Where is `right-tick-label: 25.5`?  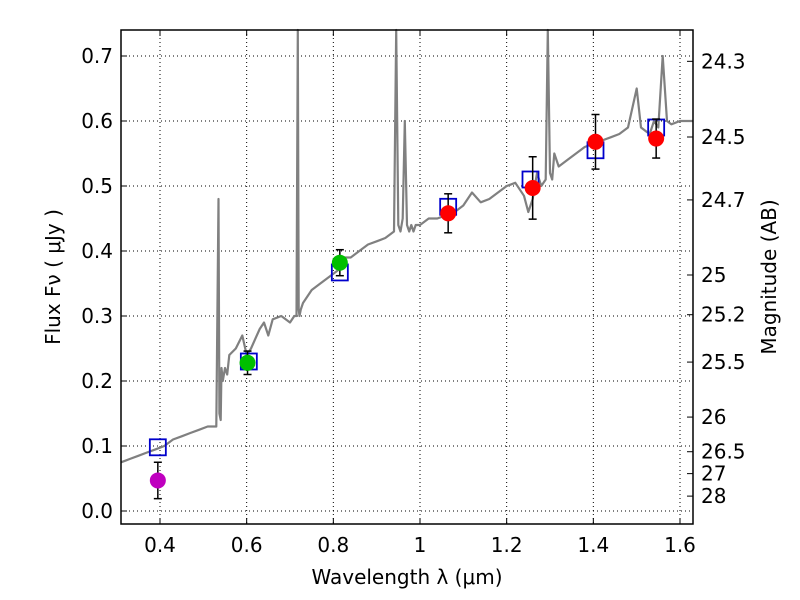 right-tick-label: 25.5 is located at coordinates (723, 362).